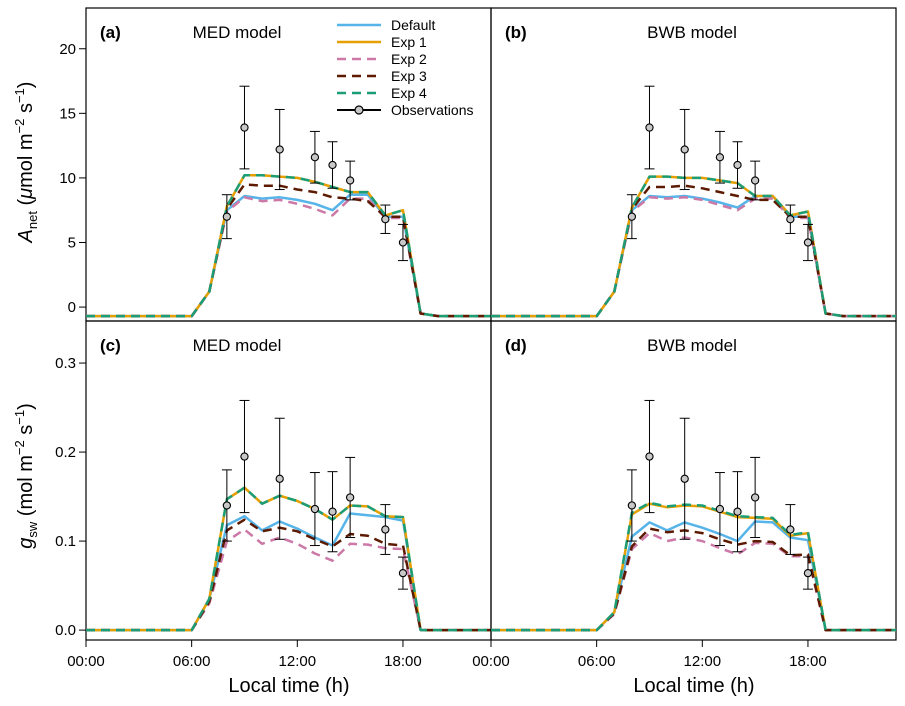 The image size is (905, 706). I want to click on panel-c-xtick-label: 06:00, so click(192, 661).